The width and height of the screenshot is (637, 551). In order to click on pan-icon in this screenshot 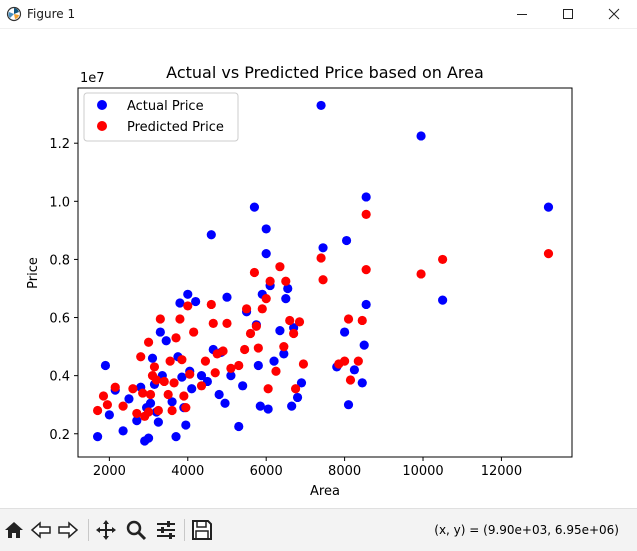, I will do `click(106, 530)`.